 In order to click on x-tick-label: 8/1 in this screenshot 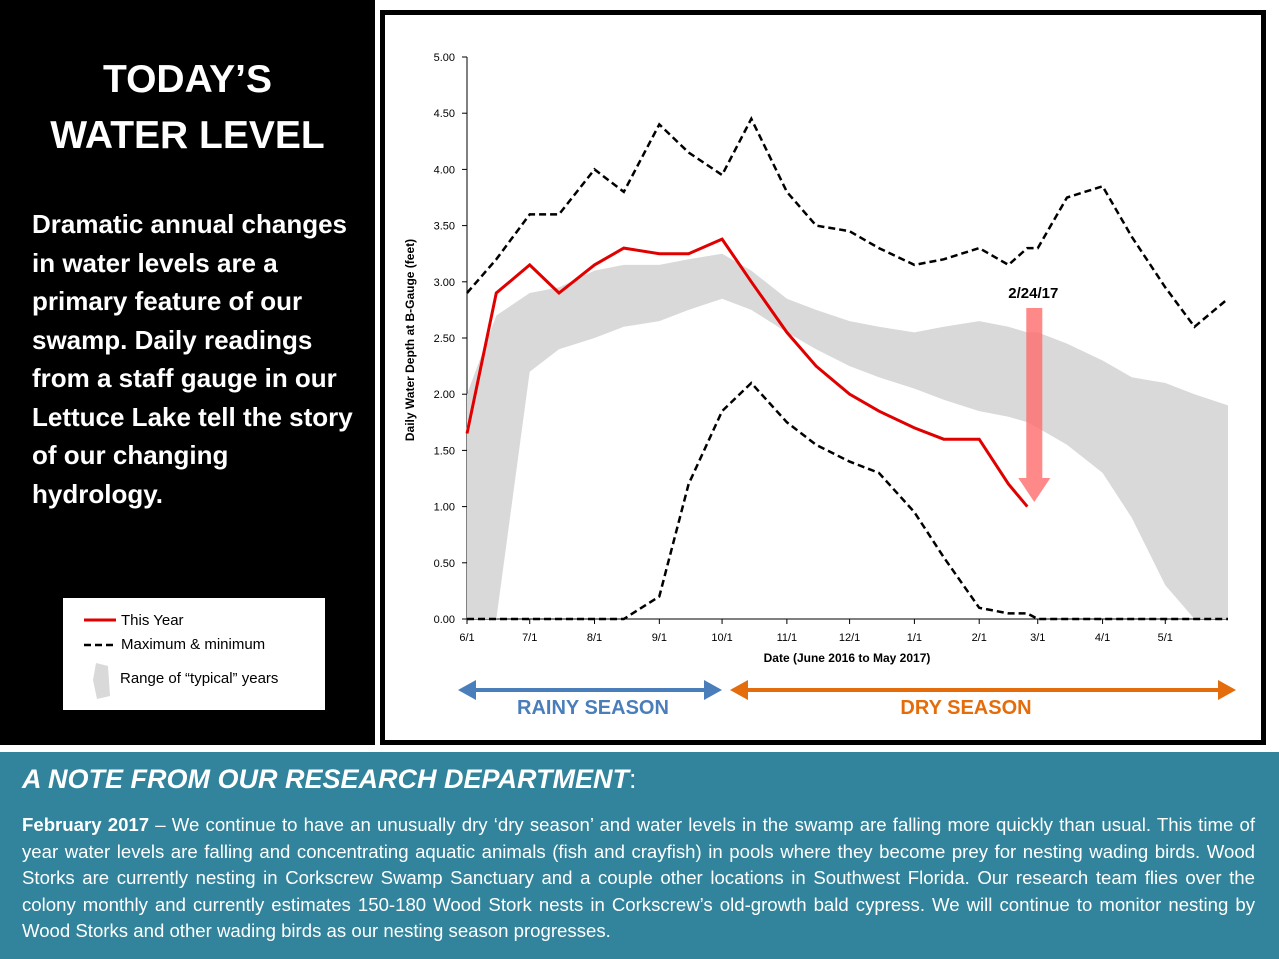, I will do `click(594, 638)`.